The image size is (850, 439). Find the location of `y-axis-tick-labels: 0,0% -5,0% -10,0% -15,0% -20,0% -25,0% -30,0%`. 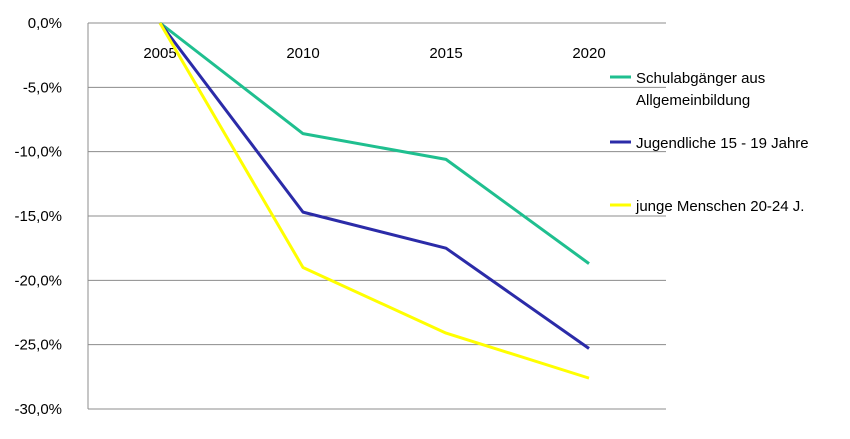

y-axis-tick-labels: 0,0% -5,0% -10,0% -15,0% -20,0% -25,0% -30,0% is located at coordinates (38, 216).